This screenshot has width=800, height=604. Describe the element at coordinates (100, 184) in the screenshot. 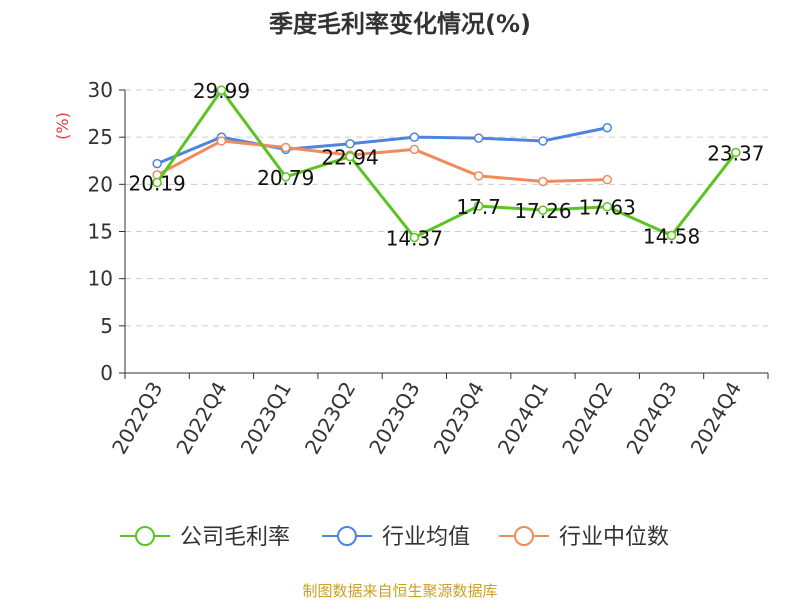

I see `y-tick-label: 20` at that location.